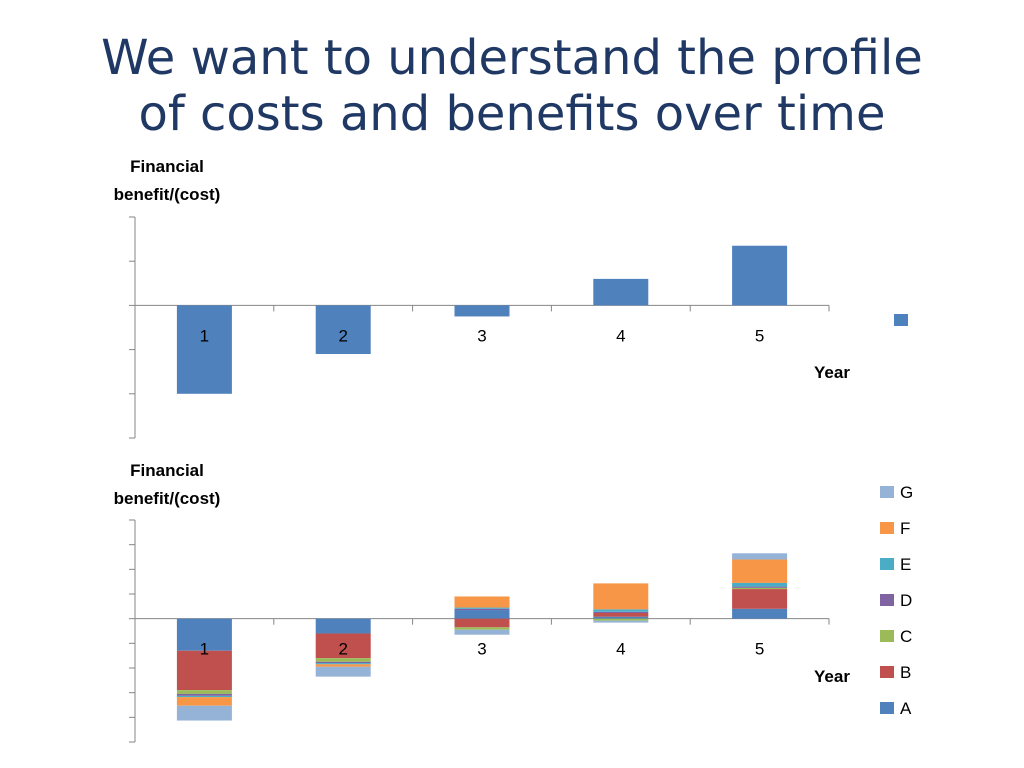 This screenshot has height=768, width=1024. I want to click on legend-swatch-b, so click(887, 672).